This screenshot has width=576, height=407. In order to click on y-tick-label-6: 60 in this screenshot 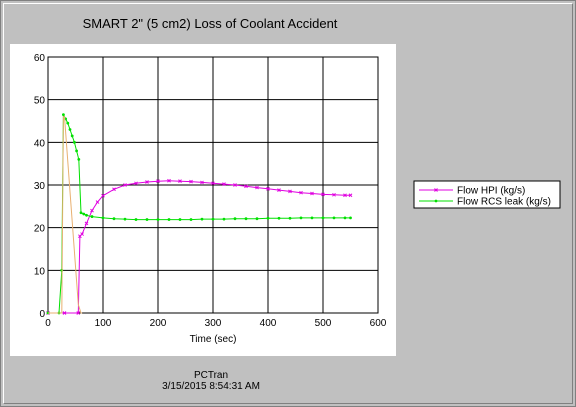, I will do `click(40, 58)`.